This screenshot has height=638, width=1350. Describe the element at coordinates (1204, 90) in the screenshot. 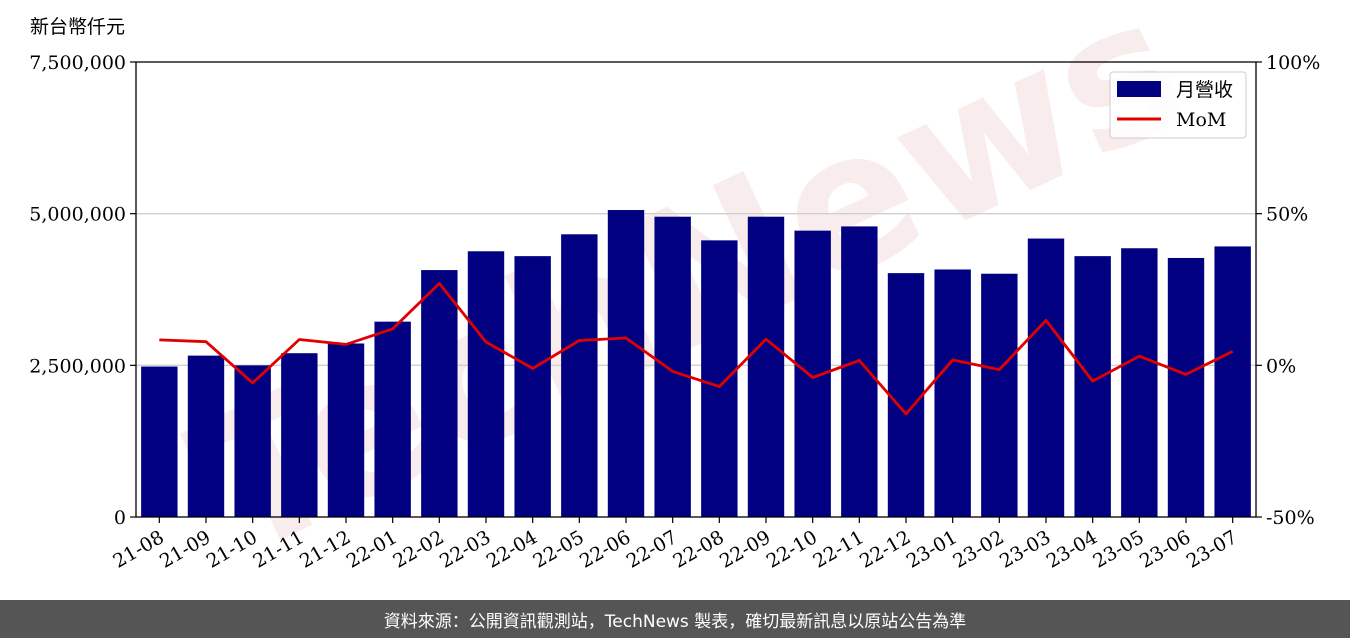

I see `legend-bar-label: 月營收` at that location.